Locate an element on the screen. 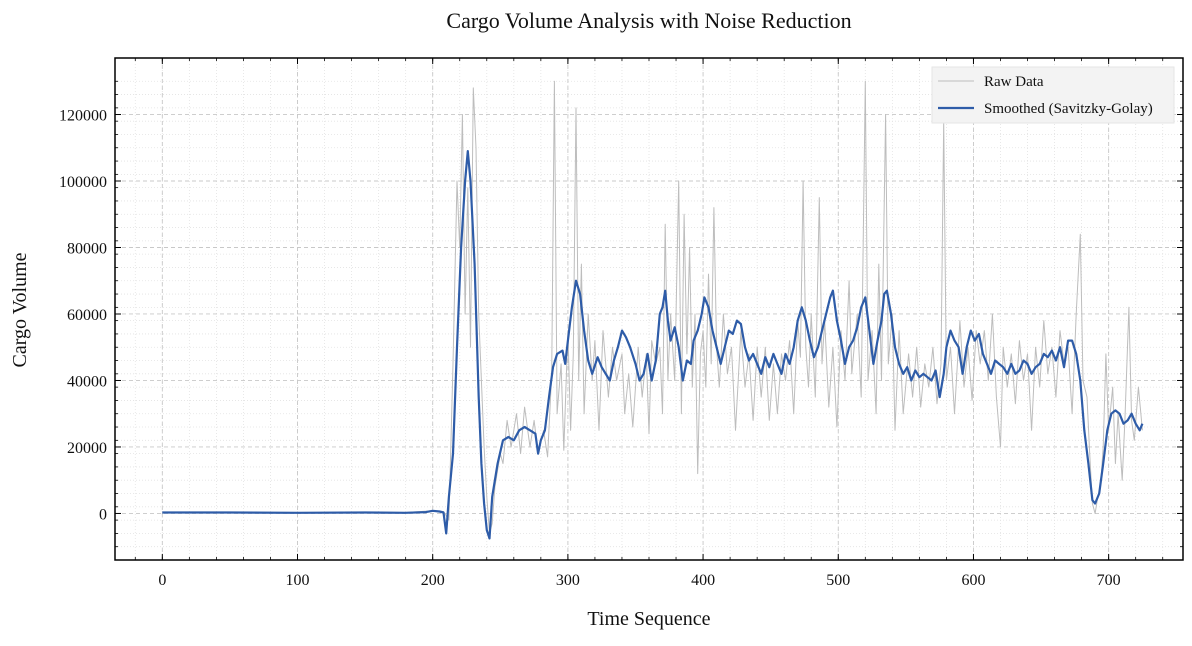 The height and width of the screenshot is (646, 1192). x-tick-label: 400 is located at coordinates (703, 580).